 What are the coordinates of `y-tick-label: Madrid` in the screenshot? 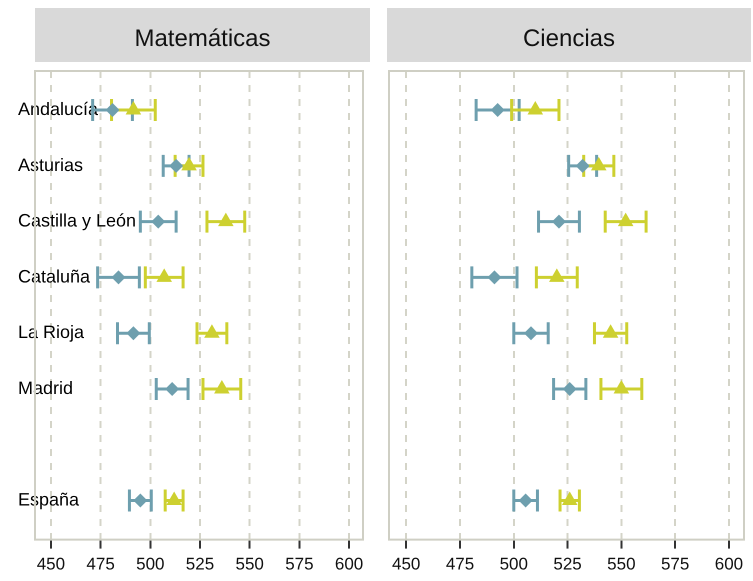 It's located at (46, 388).